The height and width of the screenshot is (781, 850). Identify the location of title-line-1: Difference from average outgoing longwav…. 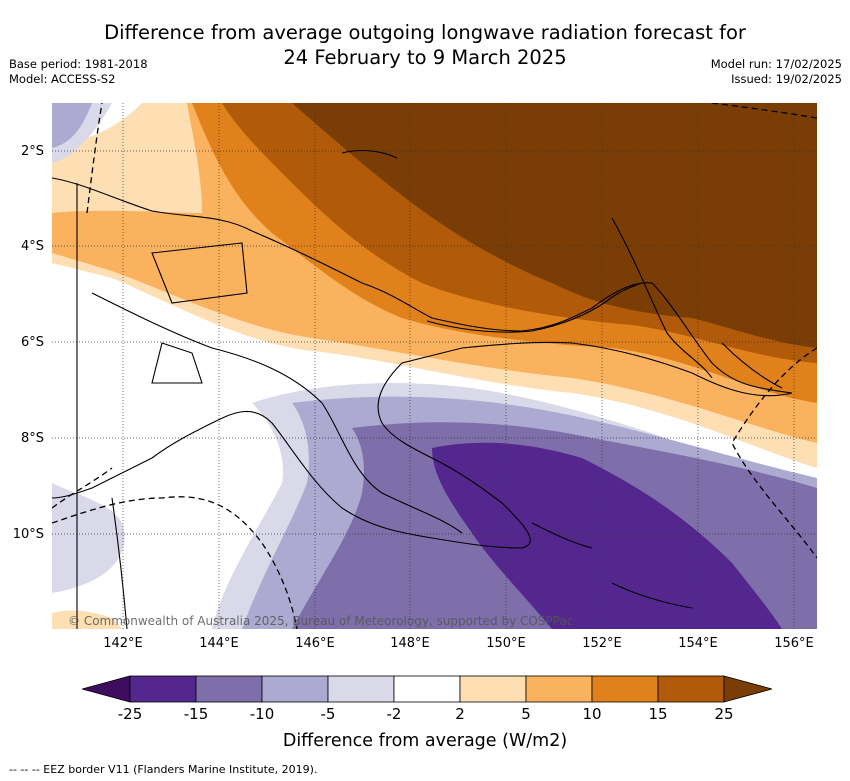
(425, 32).